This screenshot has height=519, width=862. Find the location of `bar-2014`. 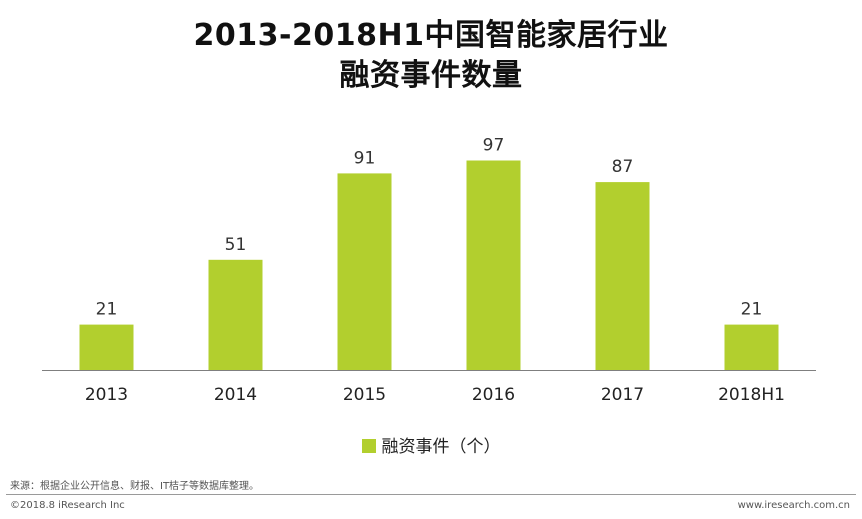

bar-2014 is located at coordinates (235, 314).